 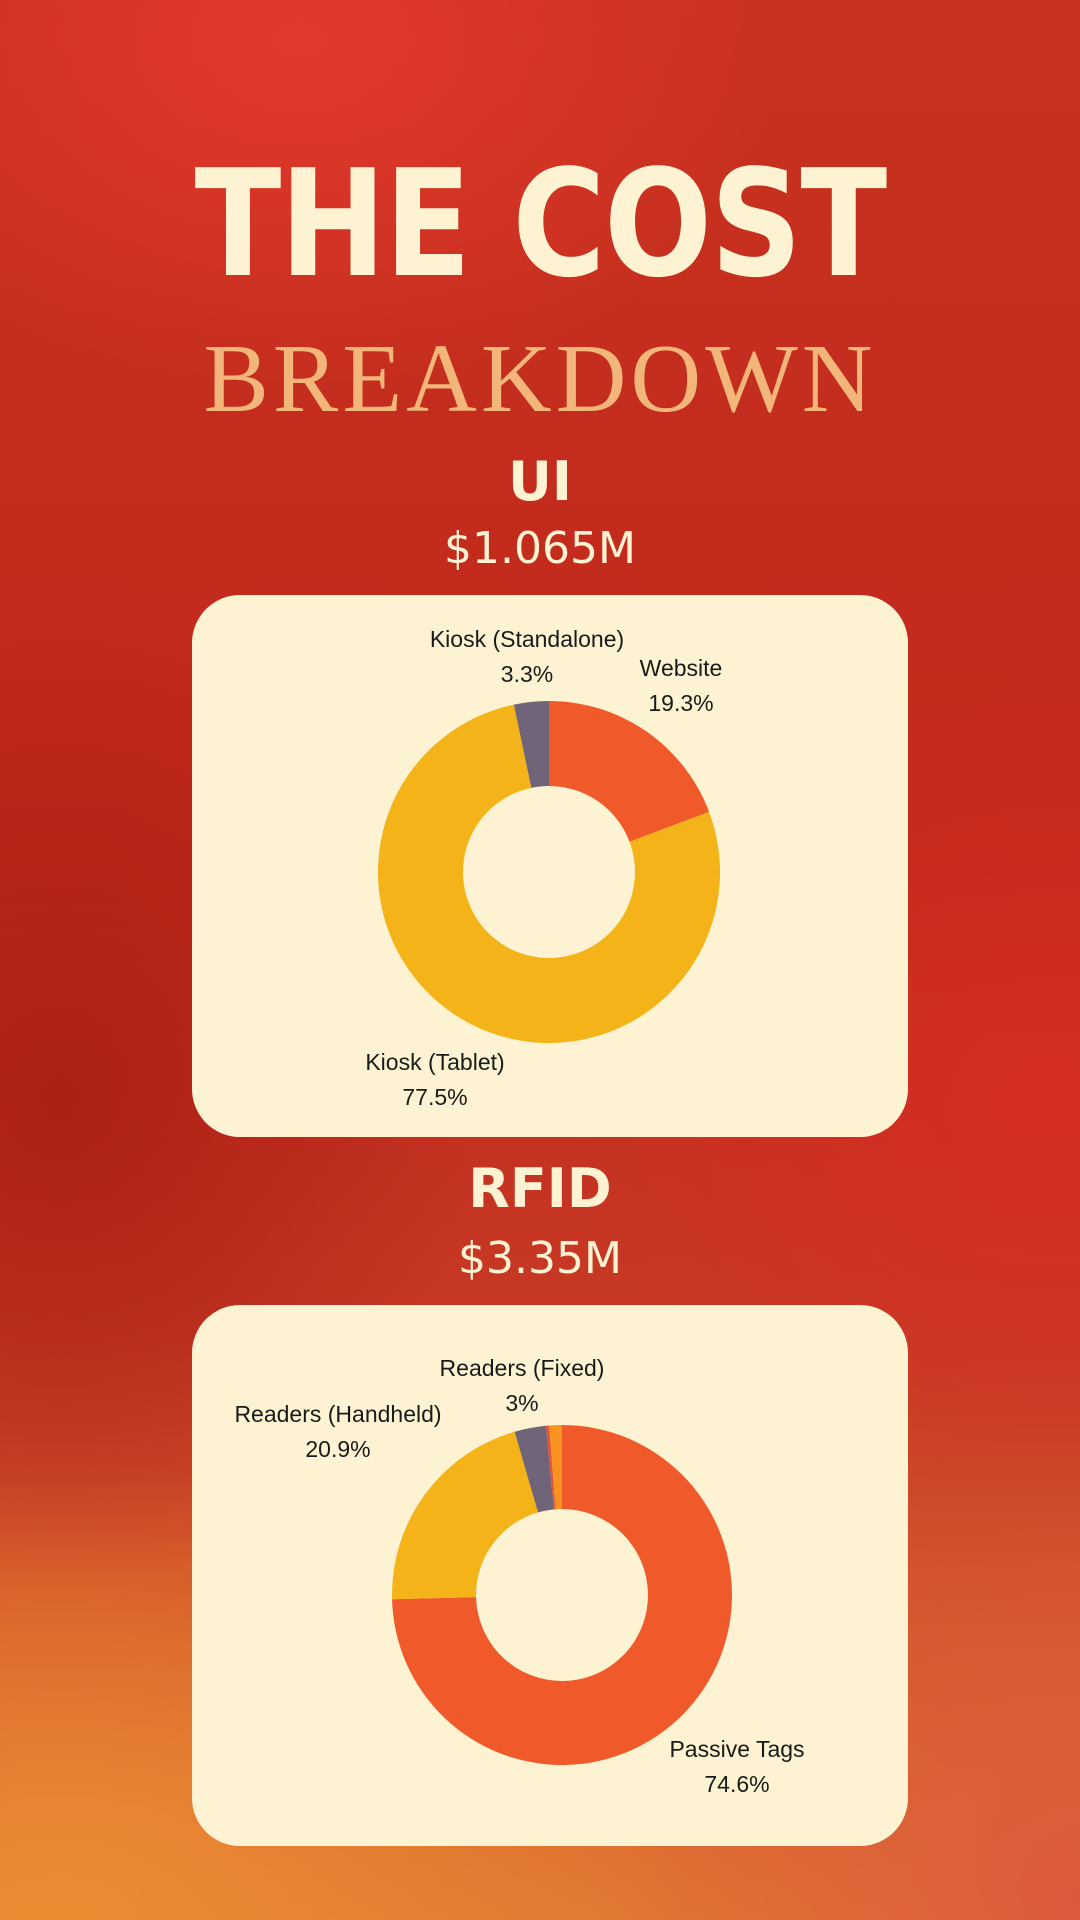 What do you see at coordinates (736, 1784) in the screenshot?
I see `slice-value-passive-tags: 74.6%` at bounding box center [736, 1784].